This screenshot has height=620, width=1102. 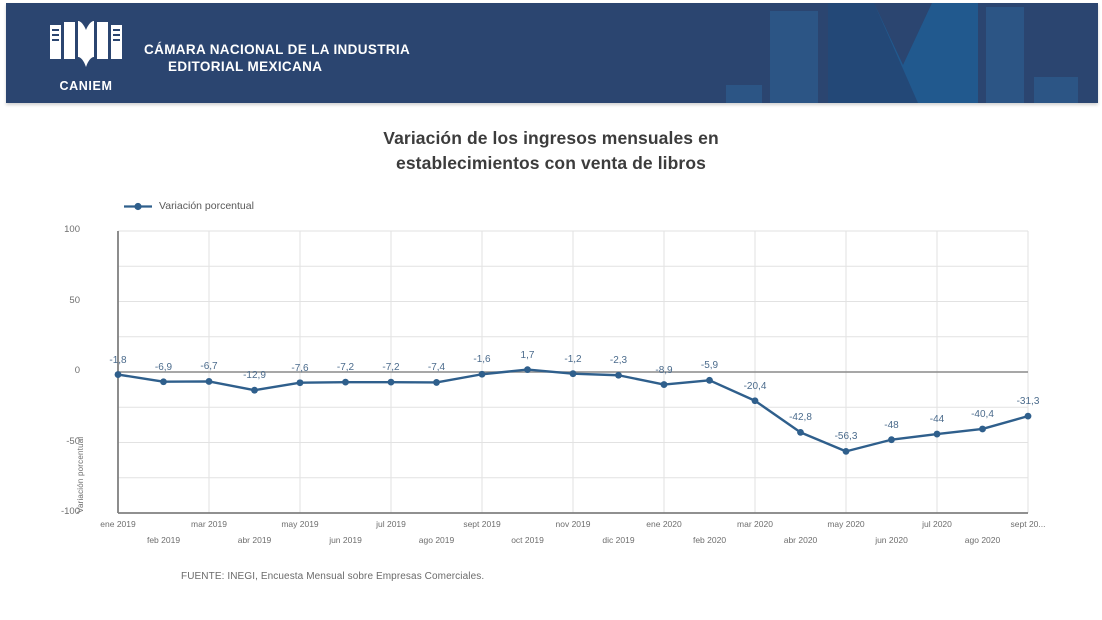 I want to click on data-point-label: -48, so click(x=891, y=425).